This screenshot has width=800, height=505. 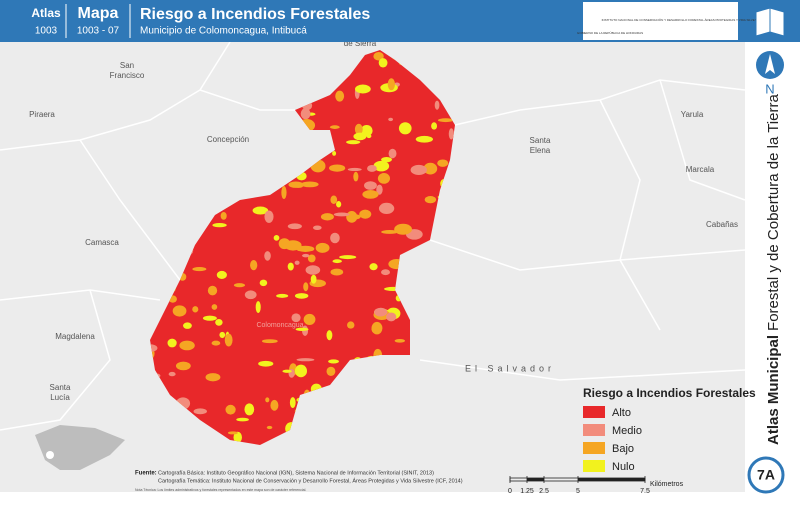 What do you see at coordinates (610, 32) in the screenshot?
I see `logo-left: GOBIERNO DE LA REPÚBLICA DE HONDURAS` at bounding box center [610, 32].